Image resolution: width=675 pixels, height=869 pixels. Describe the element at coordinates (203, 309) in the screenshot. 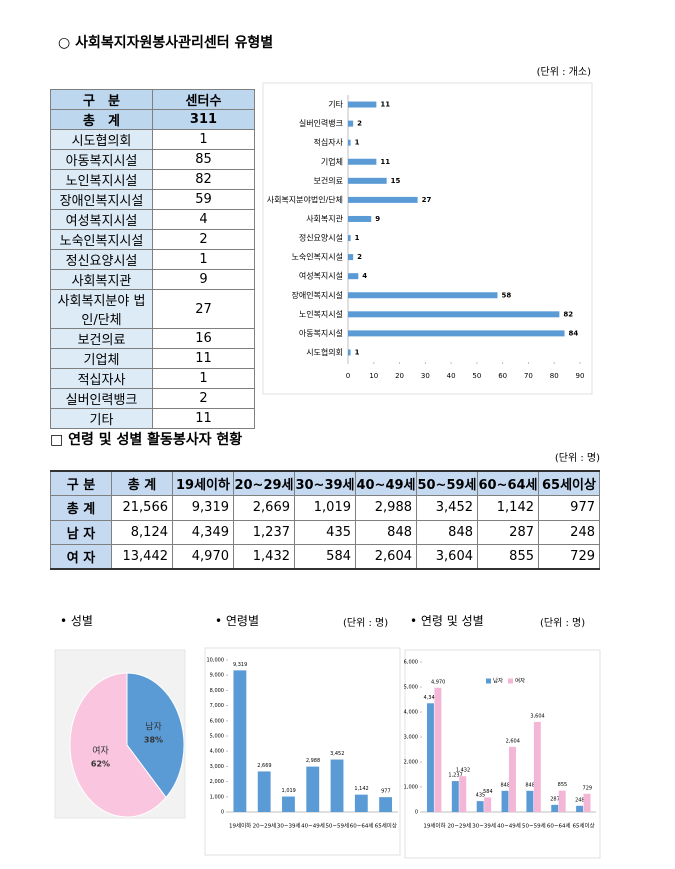

I see `table-cell: 27` at that location.